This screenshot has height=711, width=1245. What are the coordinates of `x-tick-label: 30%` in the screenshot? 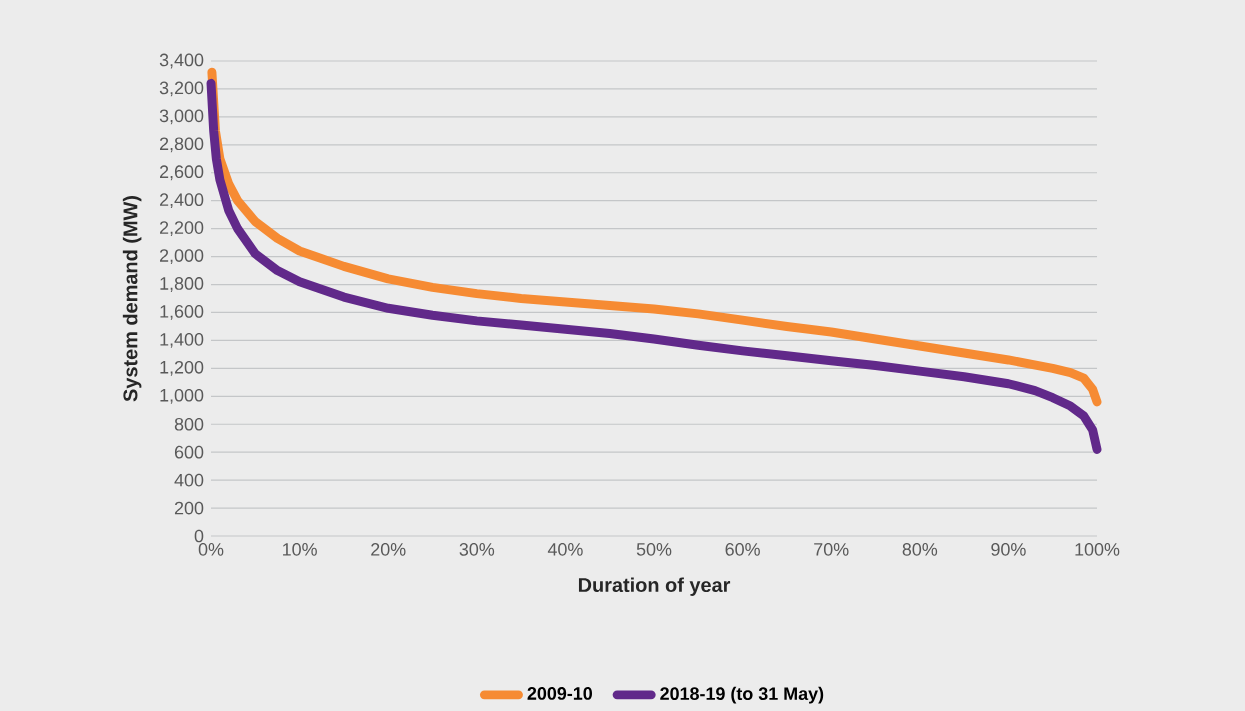 It's located at (477, 549).